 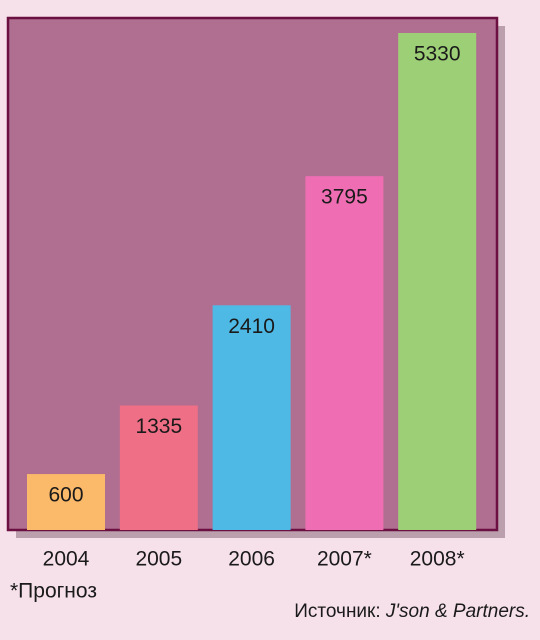 I want to click on value-label: 3795, so click(x=344, y=197).